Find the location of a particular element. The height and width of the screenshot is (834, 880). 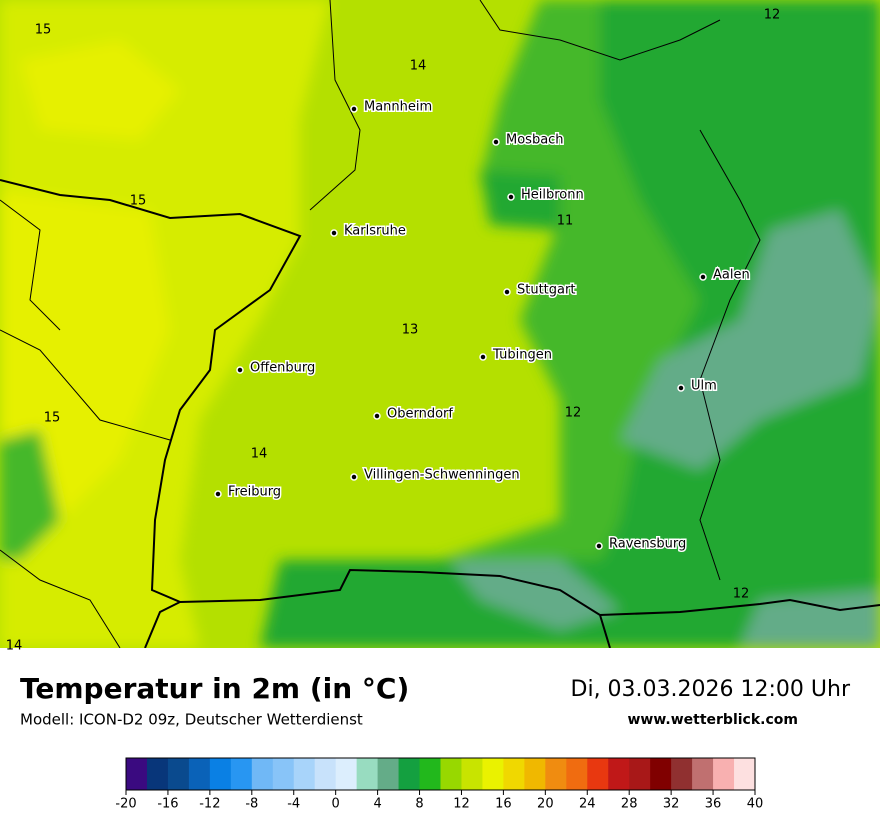

city-label: Stuttgart is located at coordinates (546, 290).